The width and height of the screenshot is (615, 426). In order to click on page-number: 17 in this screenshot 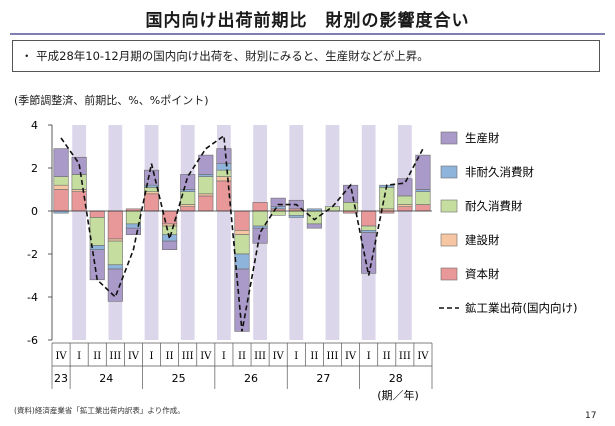, I will do `click(591, 416)`.